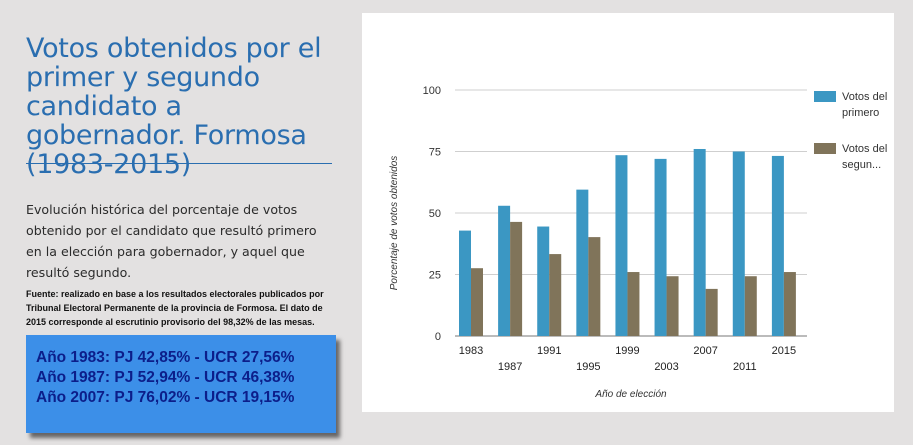 Image resolution: width=913 pixels, height=445 pixels. I want to click on bar-primero-2003, so click(660, 247).